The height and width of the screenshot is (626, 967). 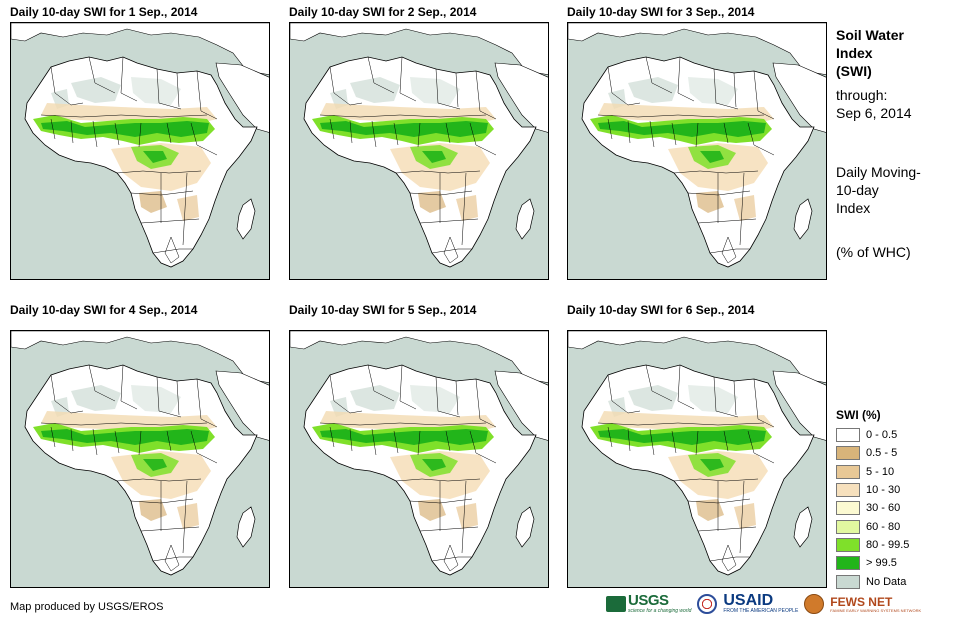 I want to click on index-title-line-3: (SWI), so click(x=854, y=71).